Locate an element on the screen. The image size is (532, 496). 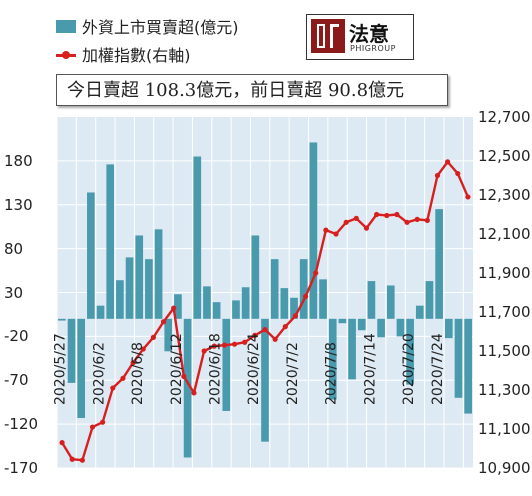
y-right-tick-label: 11,300 is located at coordinates (504, 390).